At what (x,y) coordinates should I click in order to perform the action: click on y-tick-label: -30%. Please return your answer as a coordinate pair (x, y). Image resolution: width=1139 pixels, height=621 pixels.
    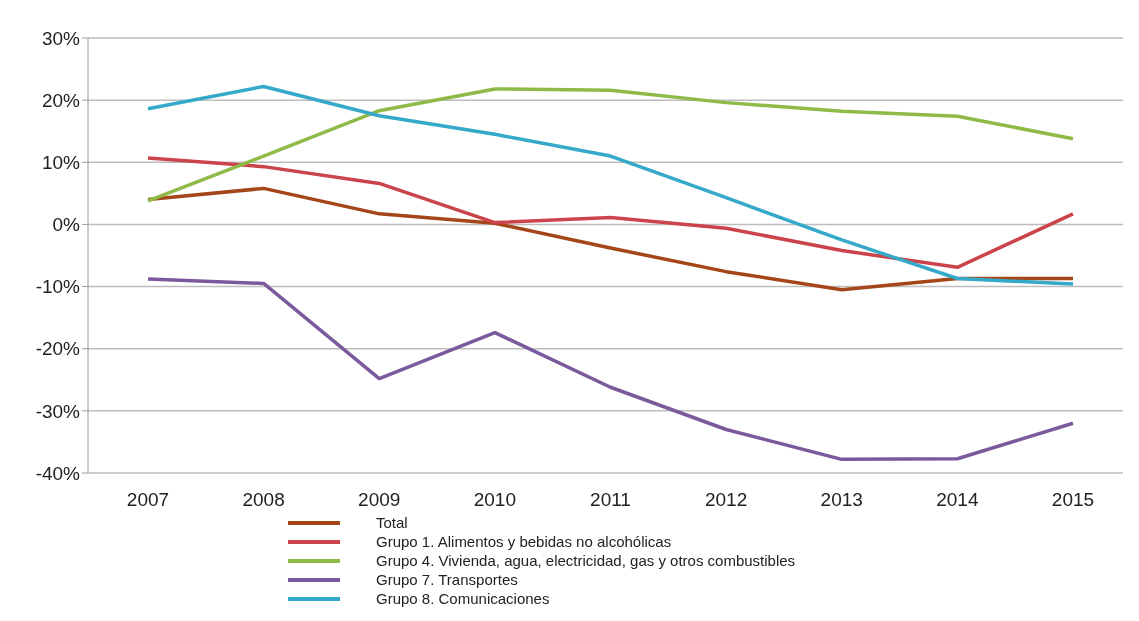
    Looking at the image, I should click on (58, 411).